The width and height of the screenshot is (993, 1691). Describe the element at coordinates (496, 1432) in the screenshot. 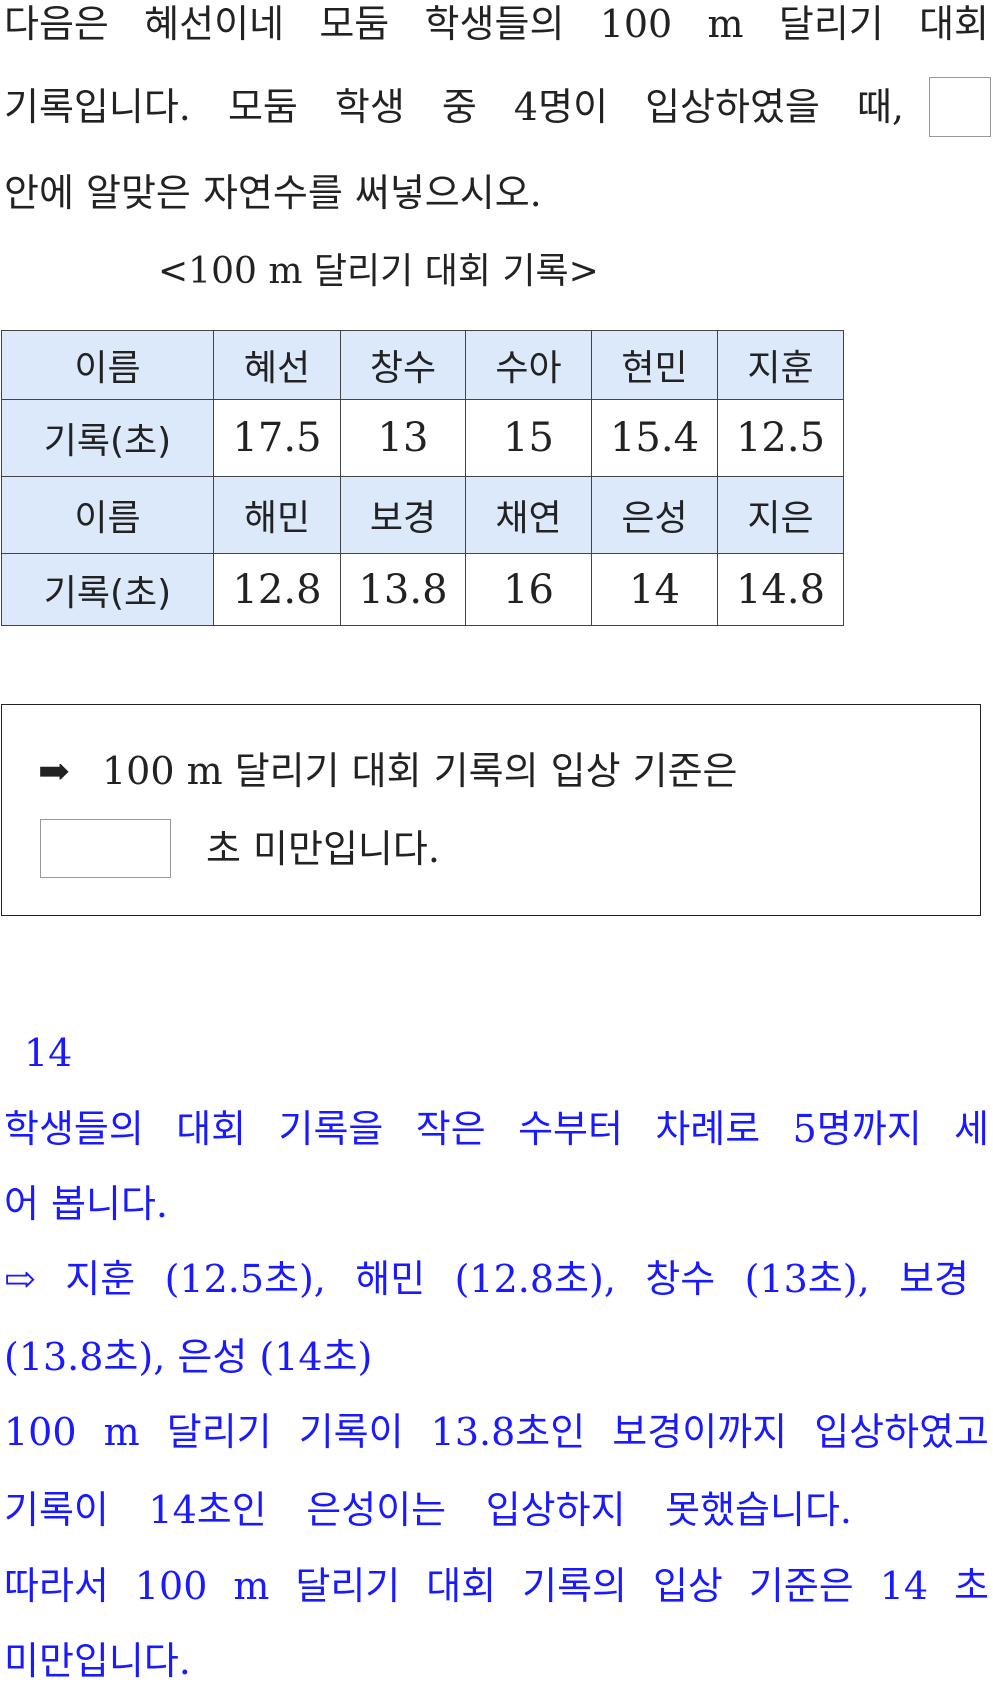

I see `solution-line: 100 m 달리기 기록이 13.8초인 보경이까지 입상하였고` at that location.